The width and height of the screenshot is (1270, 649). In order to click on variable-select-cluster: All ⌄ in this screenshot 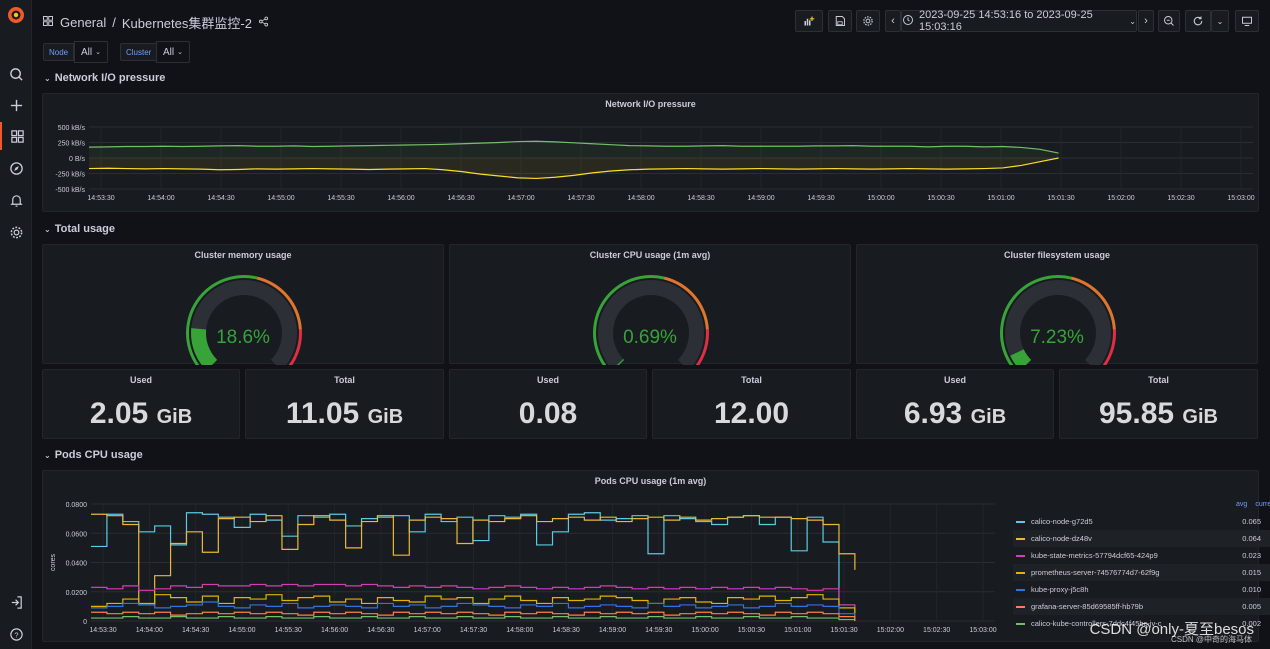, I will do `click(173, 52)`.